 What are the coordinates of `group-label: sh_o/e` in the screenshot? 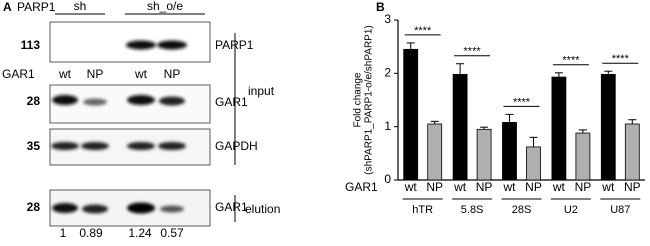 It's located at (165, 6).